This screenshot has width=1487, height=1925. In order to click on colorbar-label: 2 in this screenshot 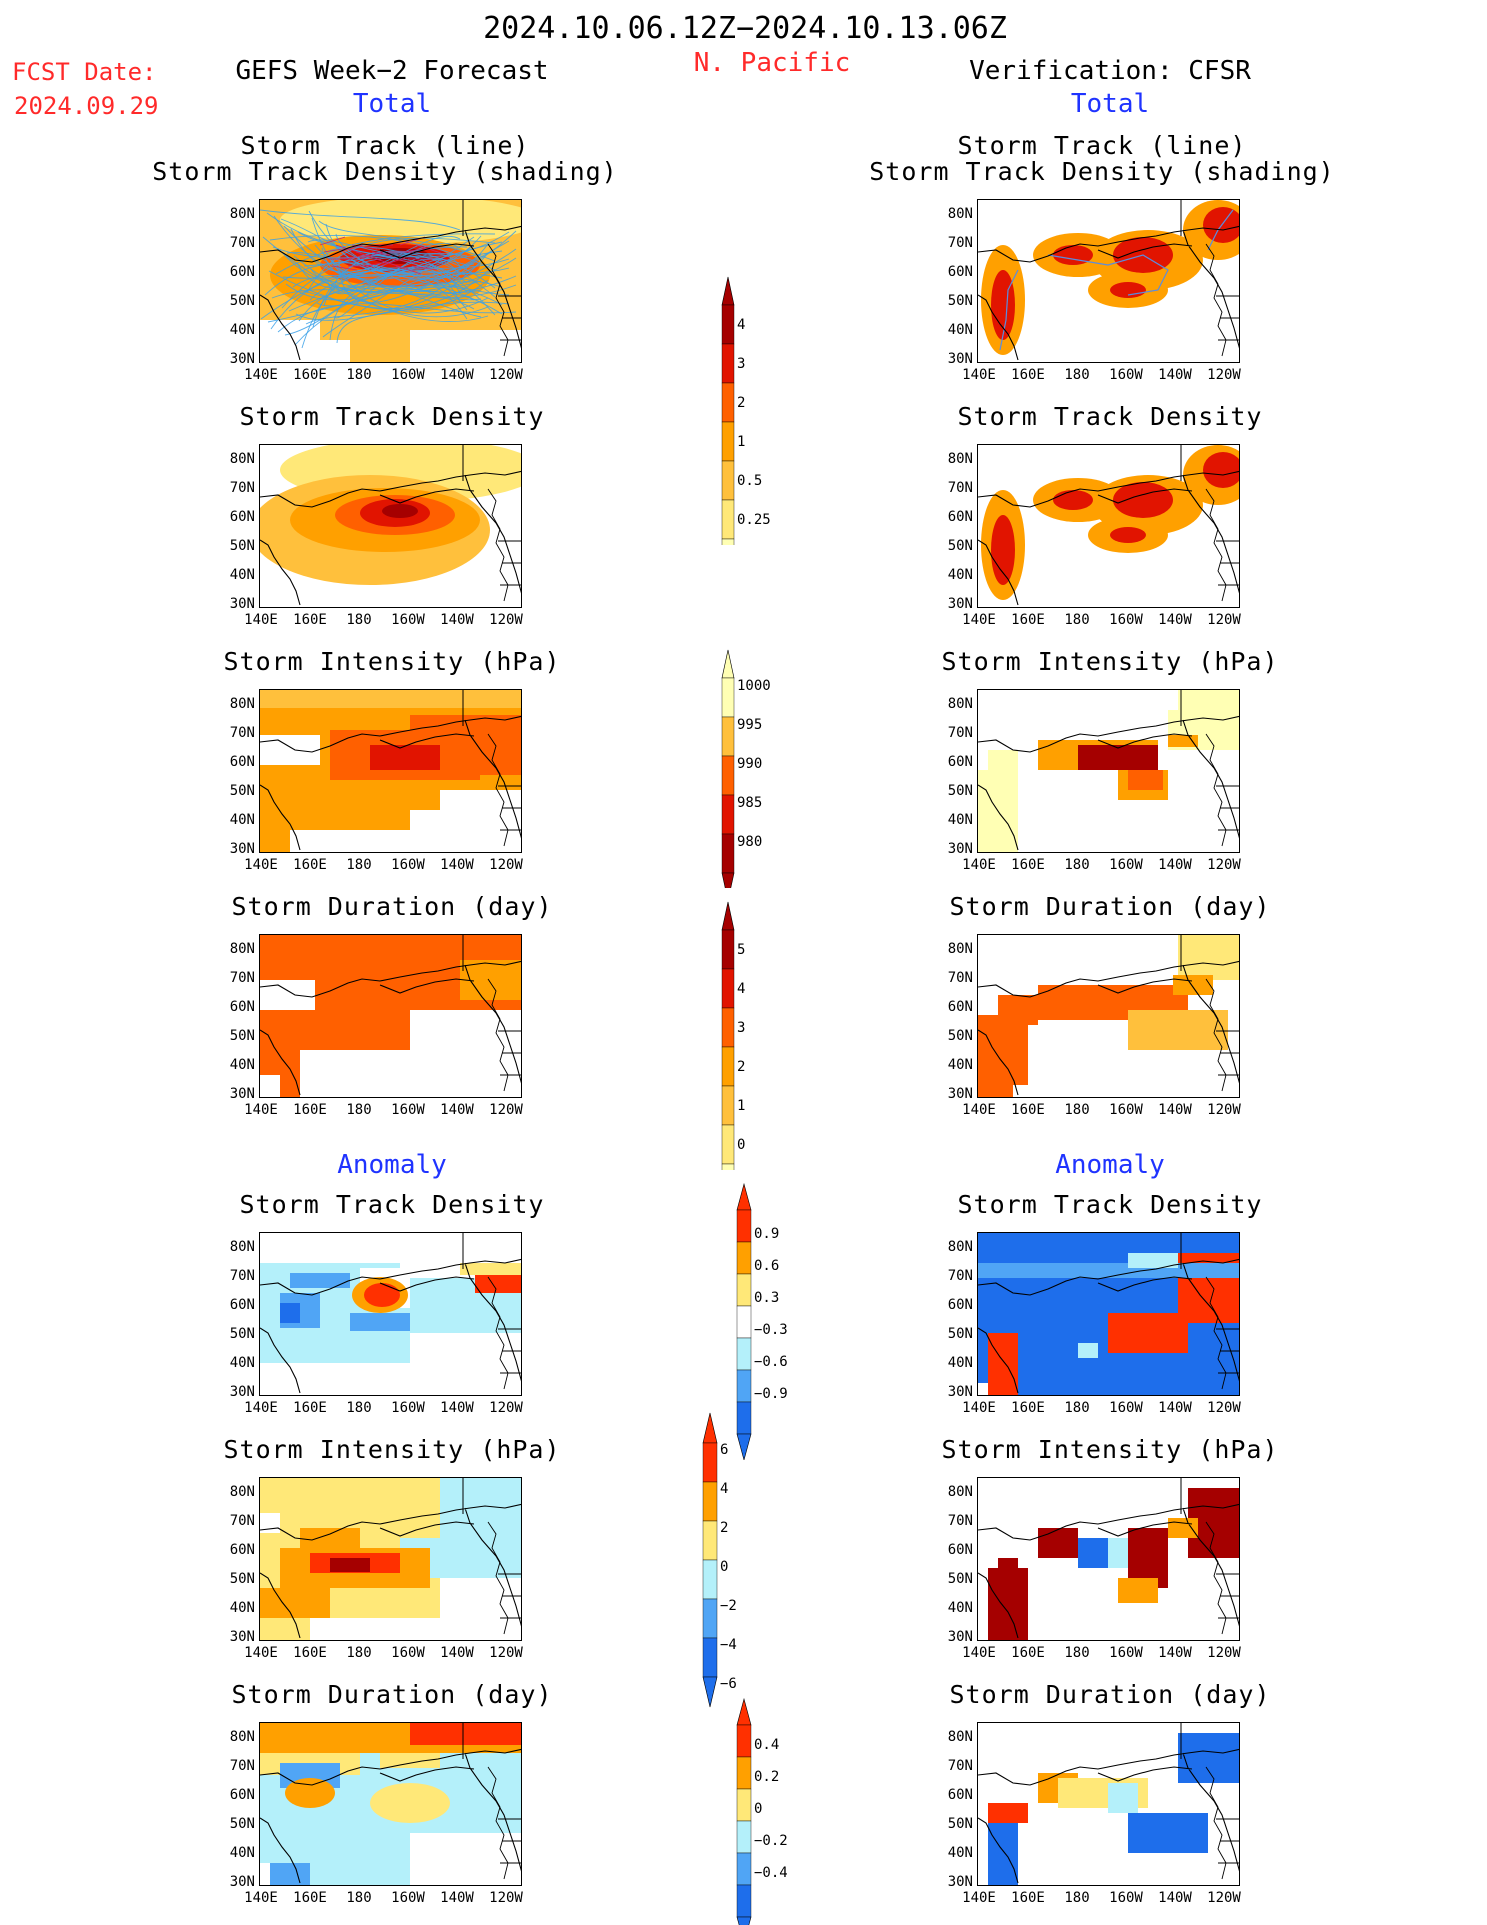, I will do `click(741, 403)`.